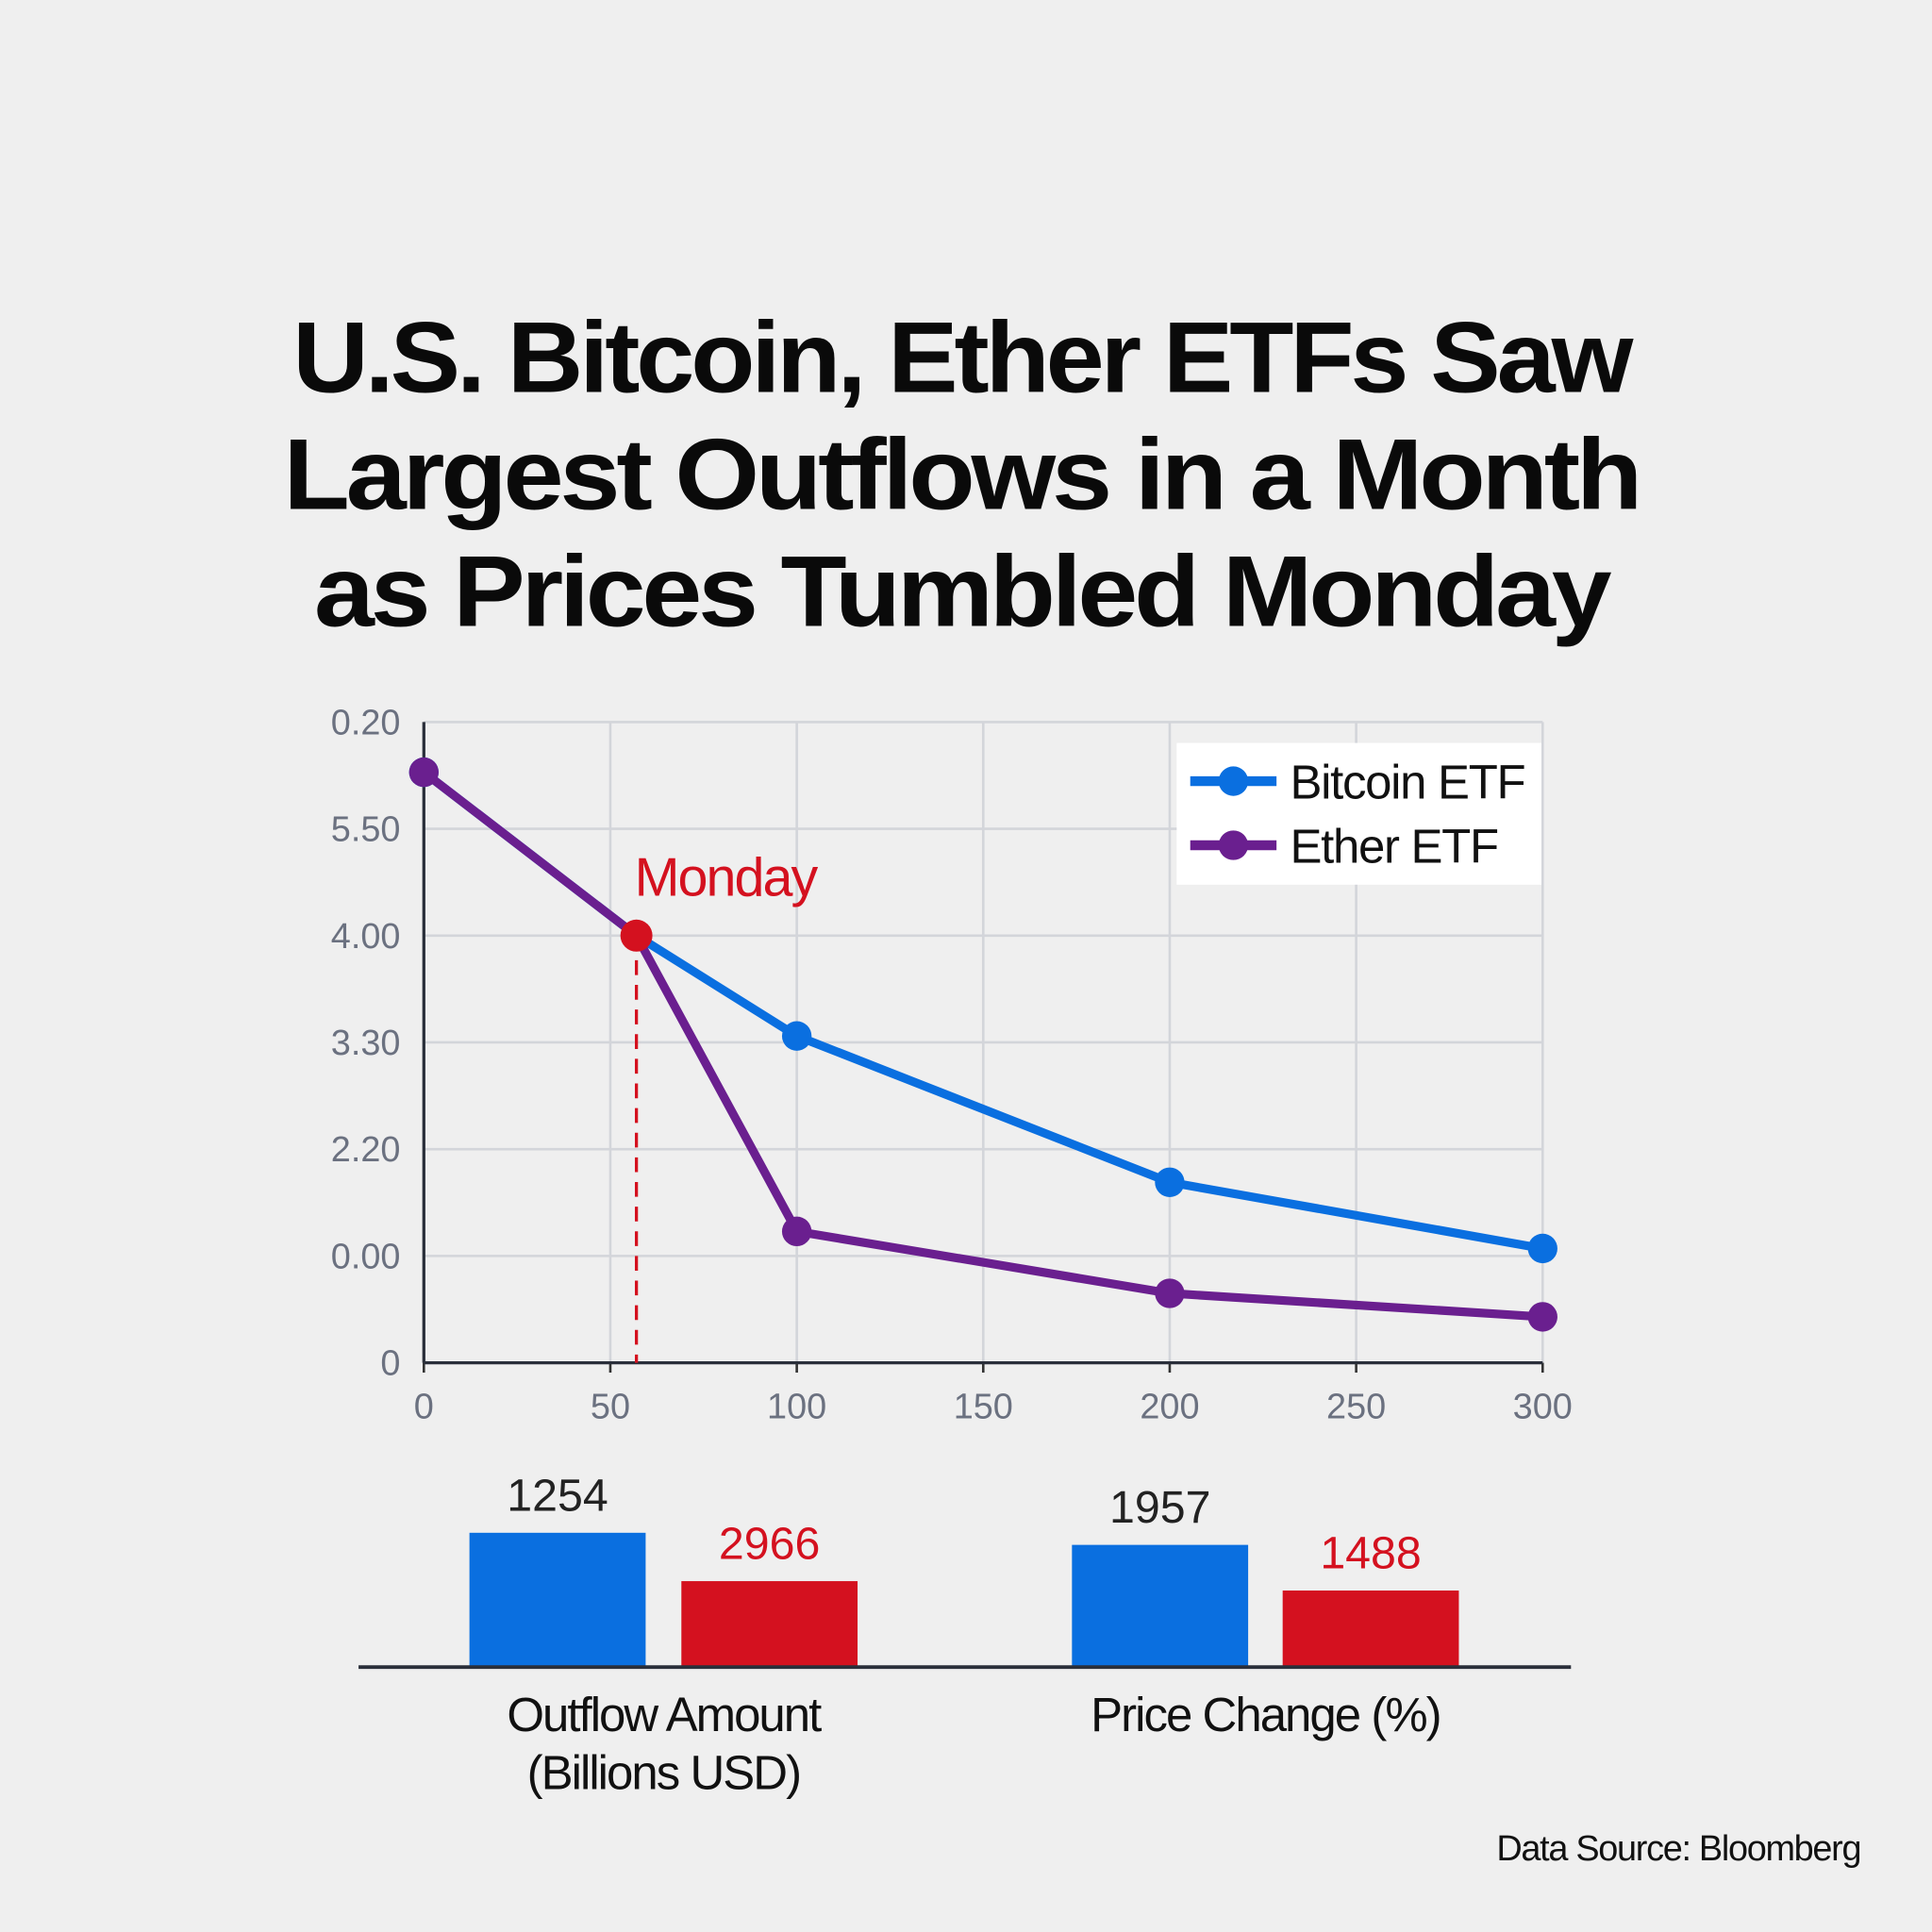 The width and height of the screenshot is (1932, 1932). I want to click on y-tick-label: 3.30, so click(366, 1043).